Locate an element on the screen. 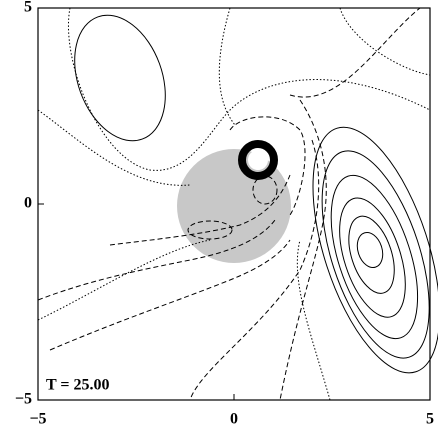 The image size is (438, 439). vortex-core is located at coordinates (258, 160).